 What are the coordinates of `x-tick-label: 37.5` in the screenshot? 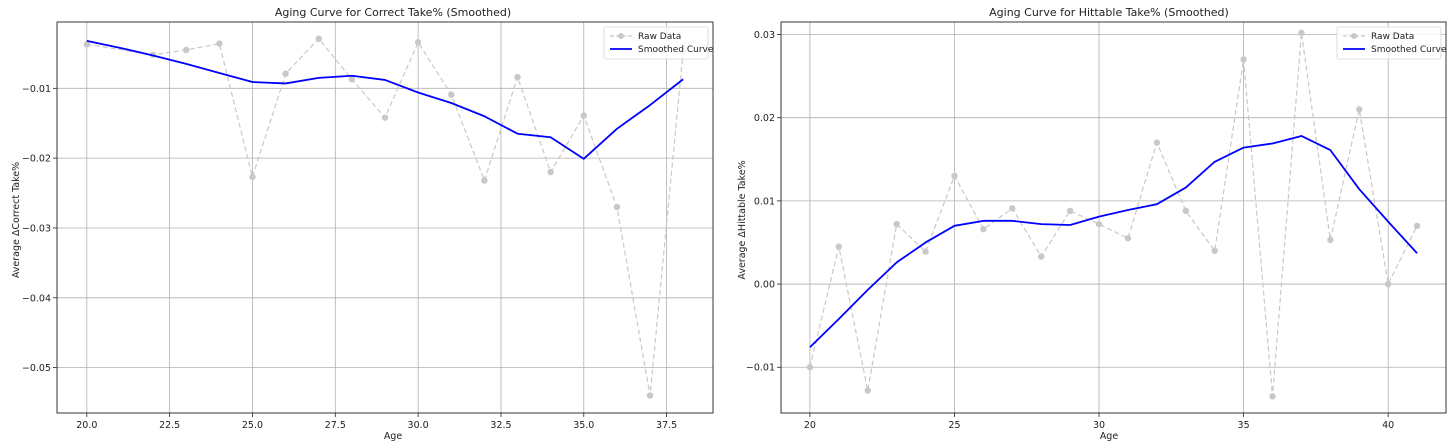 It's located at (666, 425).